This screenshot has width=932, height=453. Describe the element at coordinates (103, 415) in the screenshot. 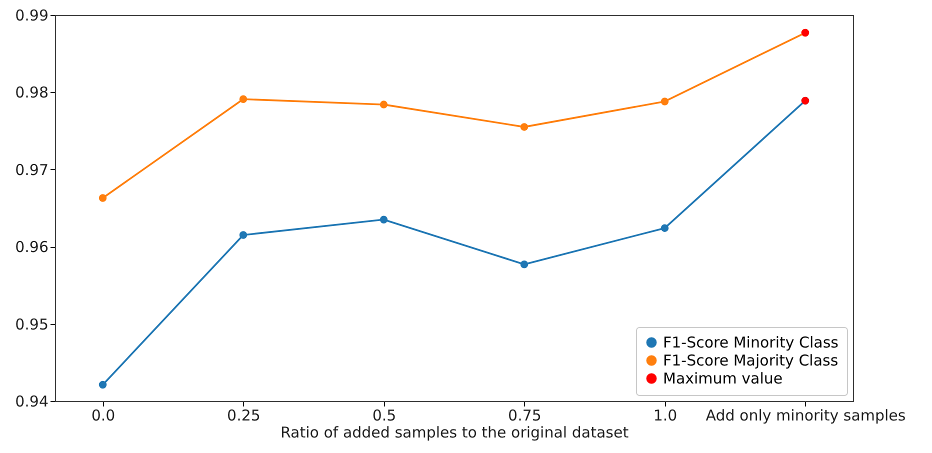

I see `x-tick-label: 0.0` at that location.